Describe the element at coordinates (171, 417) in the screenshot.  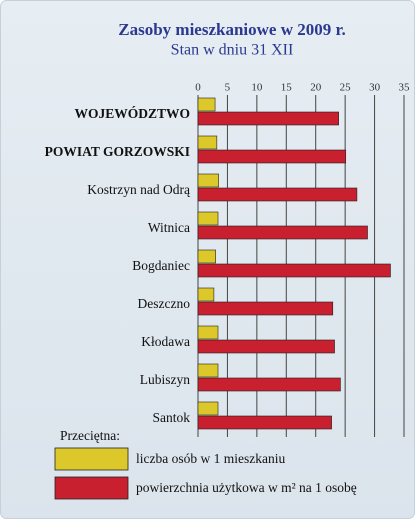
I see `y-tick-label: Santok` at that location.